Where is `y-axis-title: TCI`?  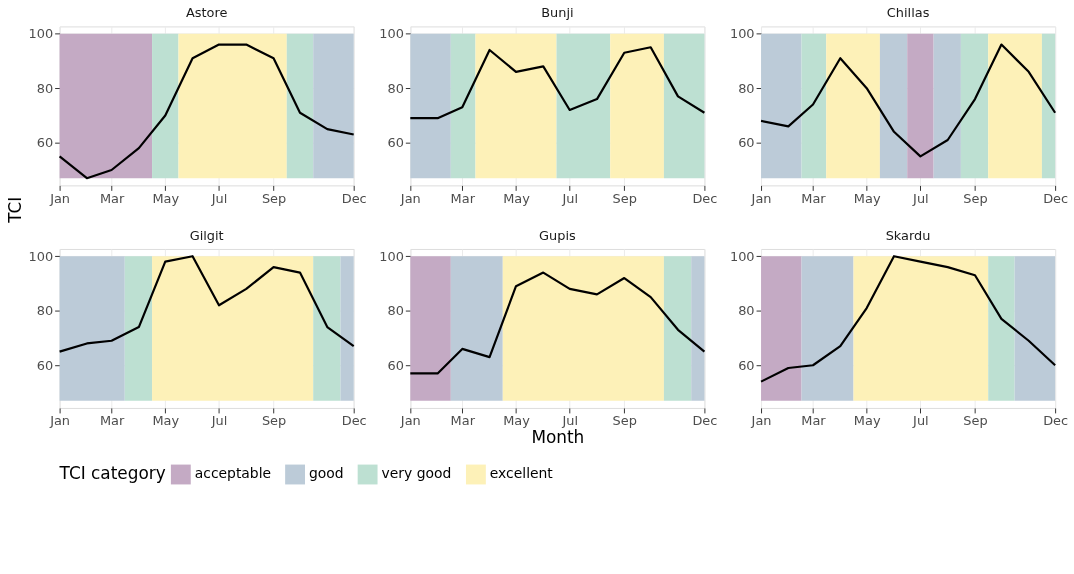 y-axis-title: TCI is located at coordinates (14, 210).